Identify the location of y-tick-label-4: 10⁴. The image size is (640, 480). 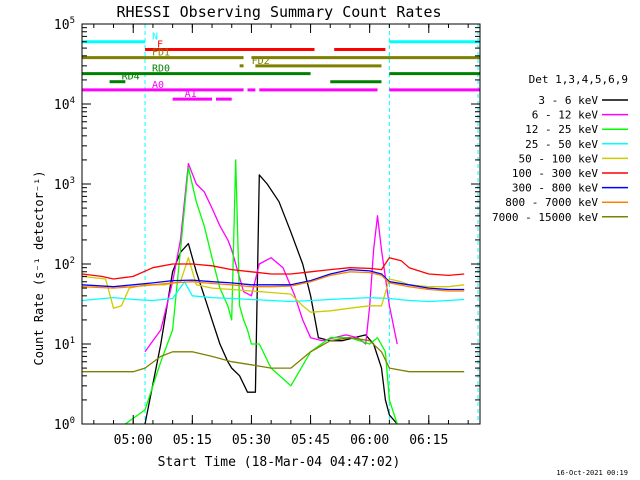
(64, 104).